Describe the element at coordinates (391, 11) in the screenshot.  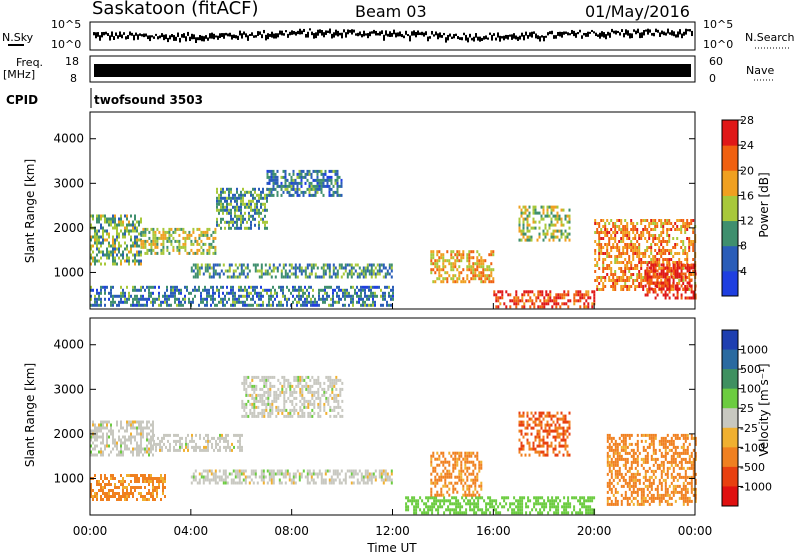
I see `beam-label: Beam 03` at that location.